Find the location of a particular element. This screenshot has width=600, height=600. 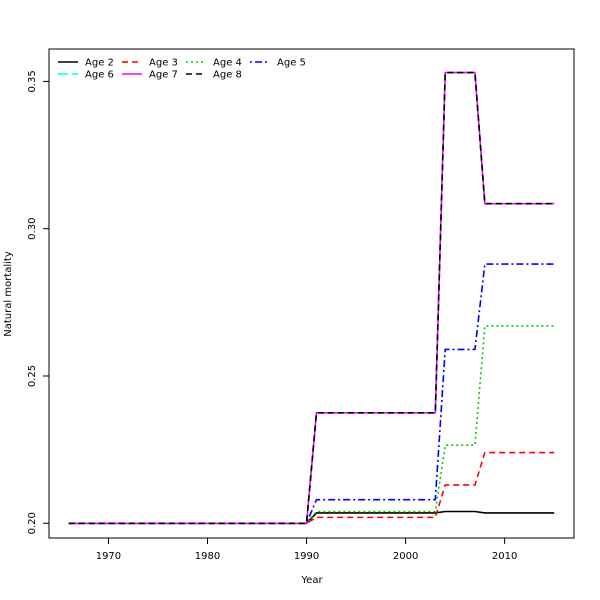

legend-label-age-2: Age 2 is located at coordinates (99, 63).